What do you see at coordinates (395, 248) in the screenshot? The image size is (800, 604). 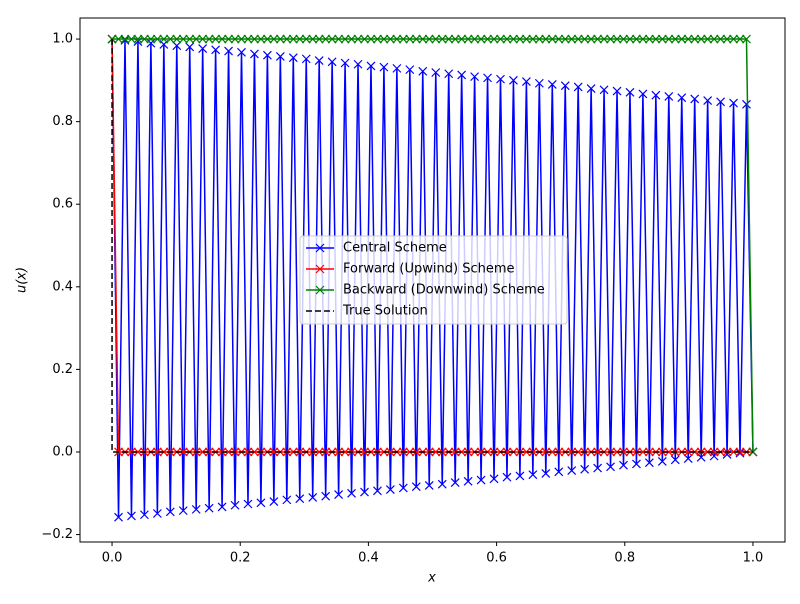 I see `legend-label: Central Scheme` at bounding box center [395, 248].